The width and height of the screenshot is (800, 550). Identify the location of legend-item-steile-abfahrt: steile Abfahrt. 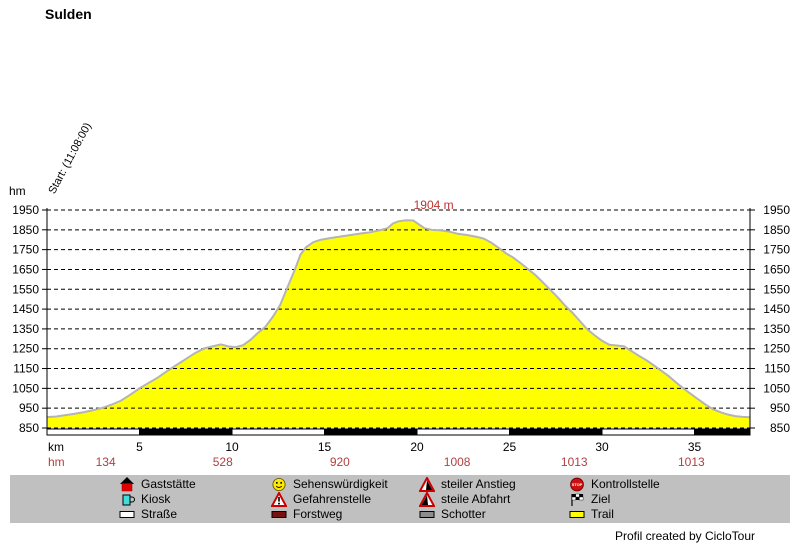
(467, 499).